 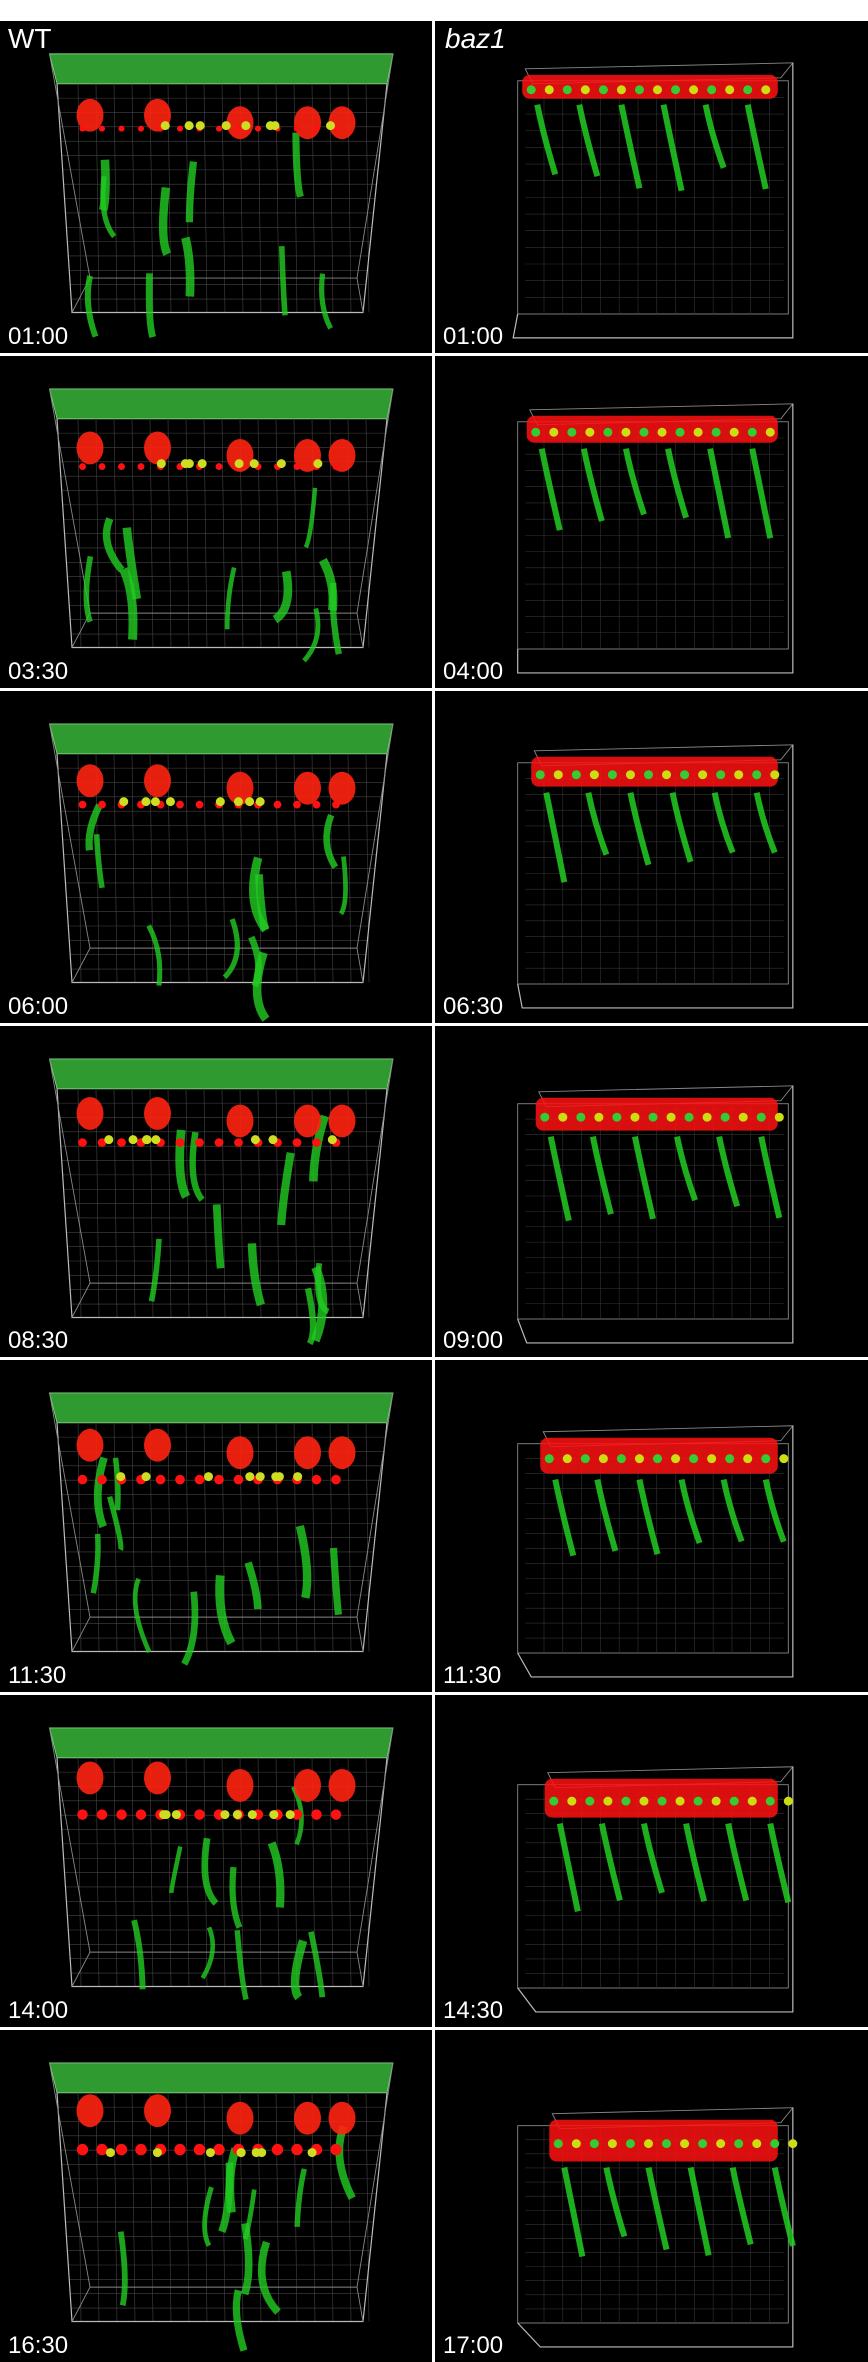 I want to click on time-label: 14:30, so click(x=473, y=2011).